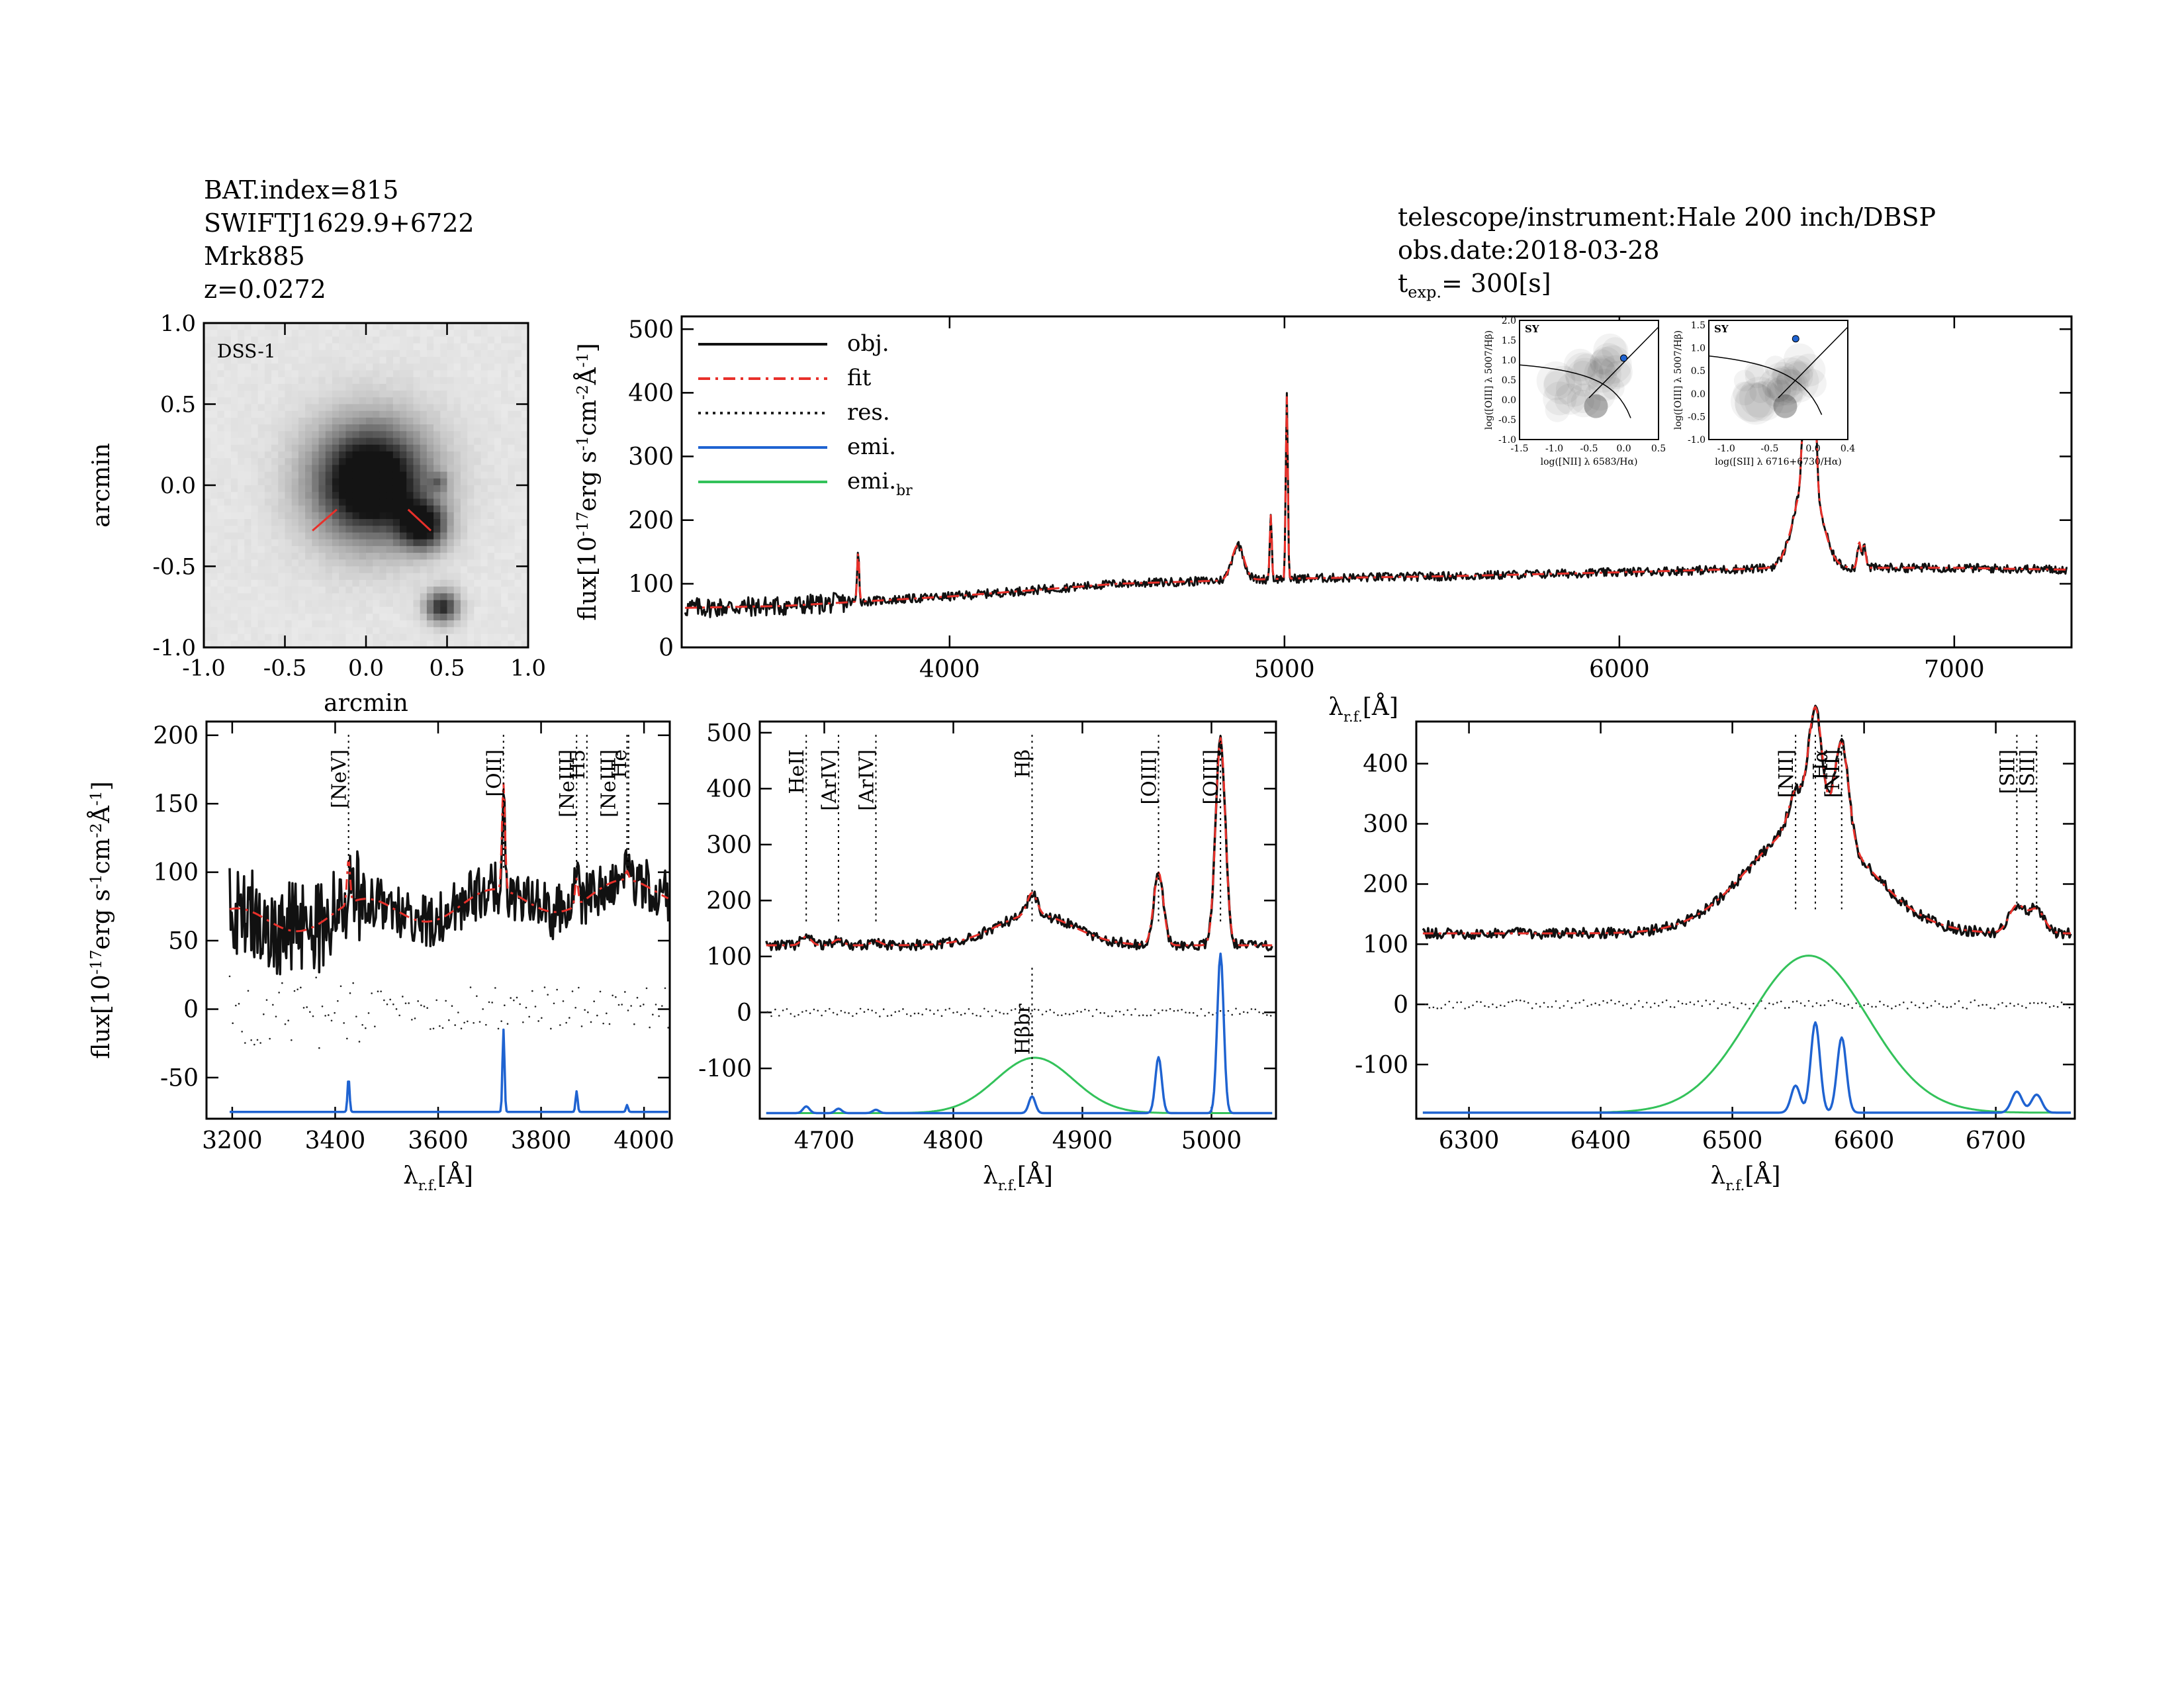 This screenshot has width=2184, height=1688. What do you see at coordinates (1788, 380) in the screenshot?
I see `density-blob` at bounding box center [1788, 380].